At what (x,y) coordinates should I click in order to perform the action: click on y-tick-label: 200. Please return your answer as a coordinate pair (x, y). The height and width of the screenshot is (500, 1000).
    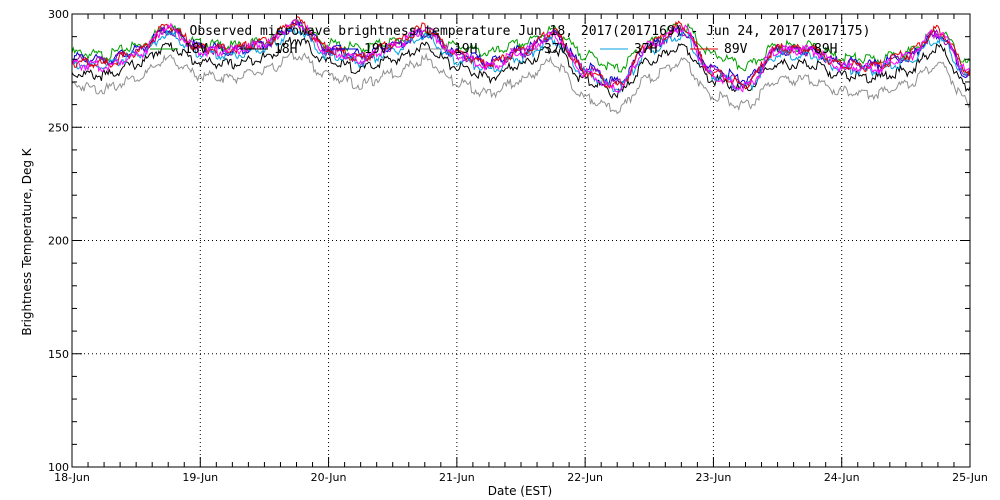
    Looking at the image, I should click on (58, 241).